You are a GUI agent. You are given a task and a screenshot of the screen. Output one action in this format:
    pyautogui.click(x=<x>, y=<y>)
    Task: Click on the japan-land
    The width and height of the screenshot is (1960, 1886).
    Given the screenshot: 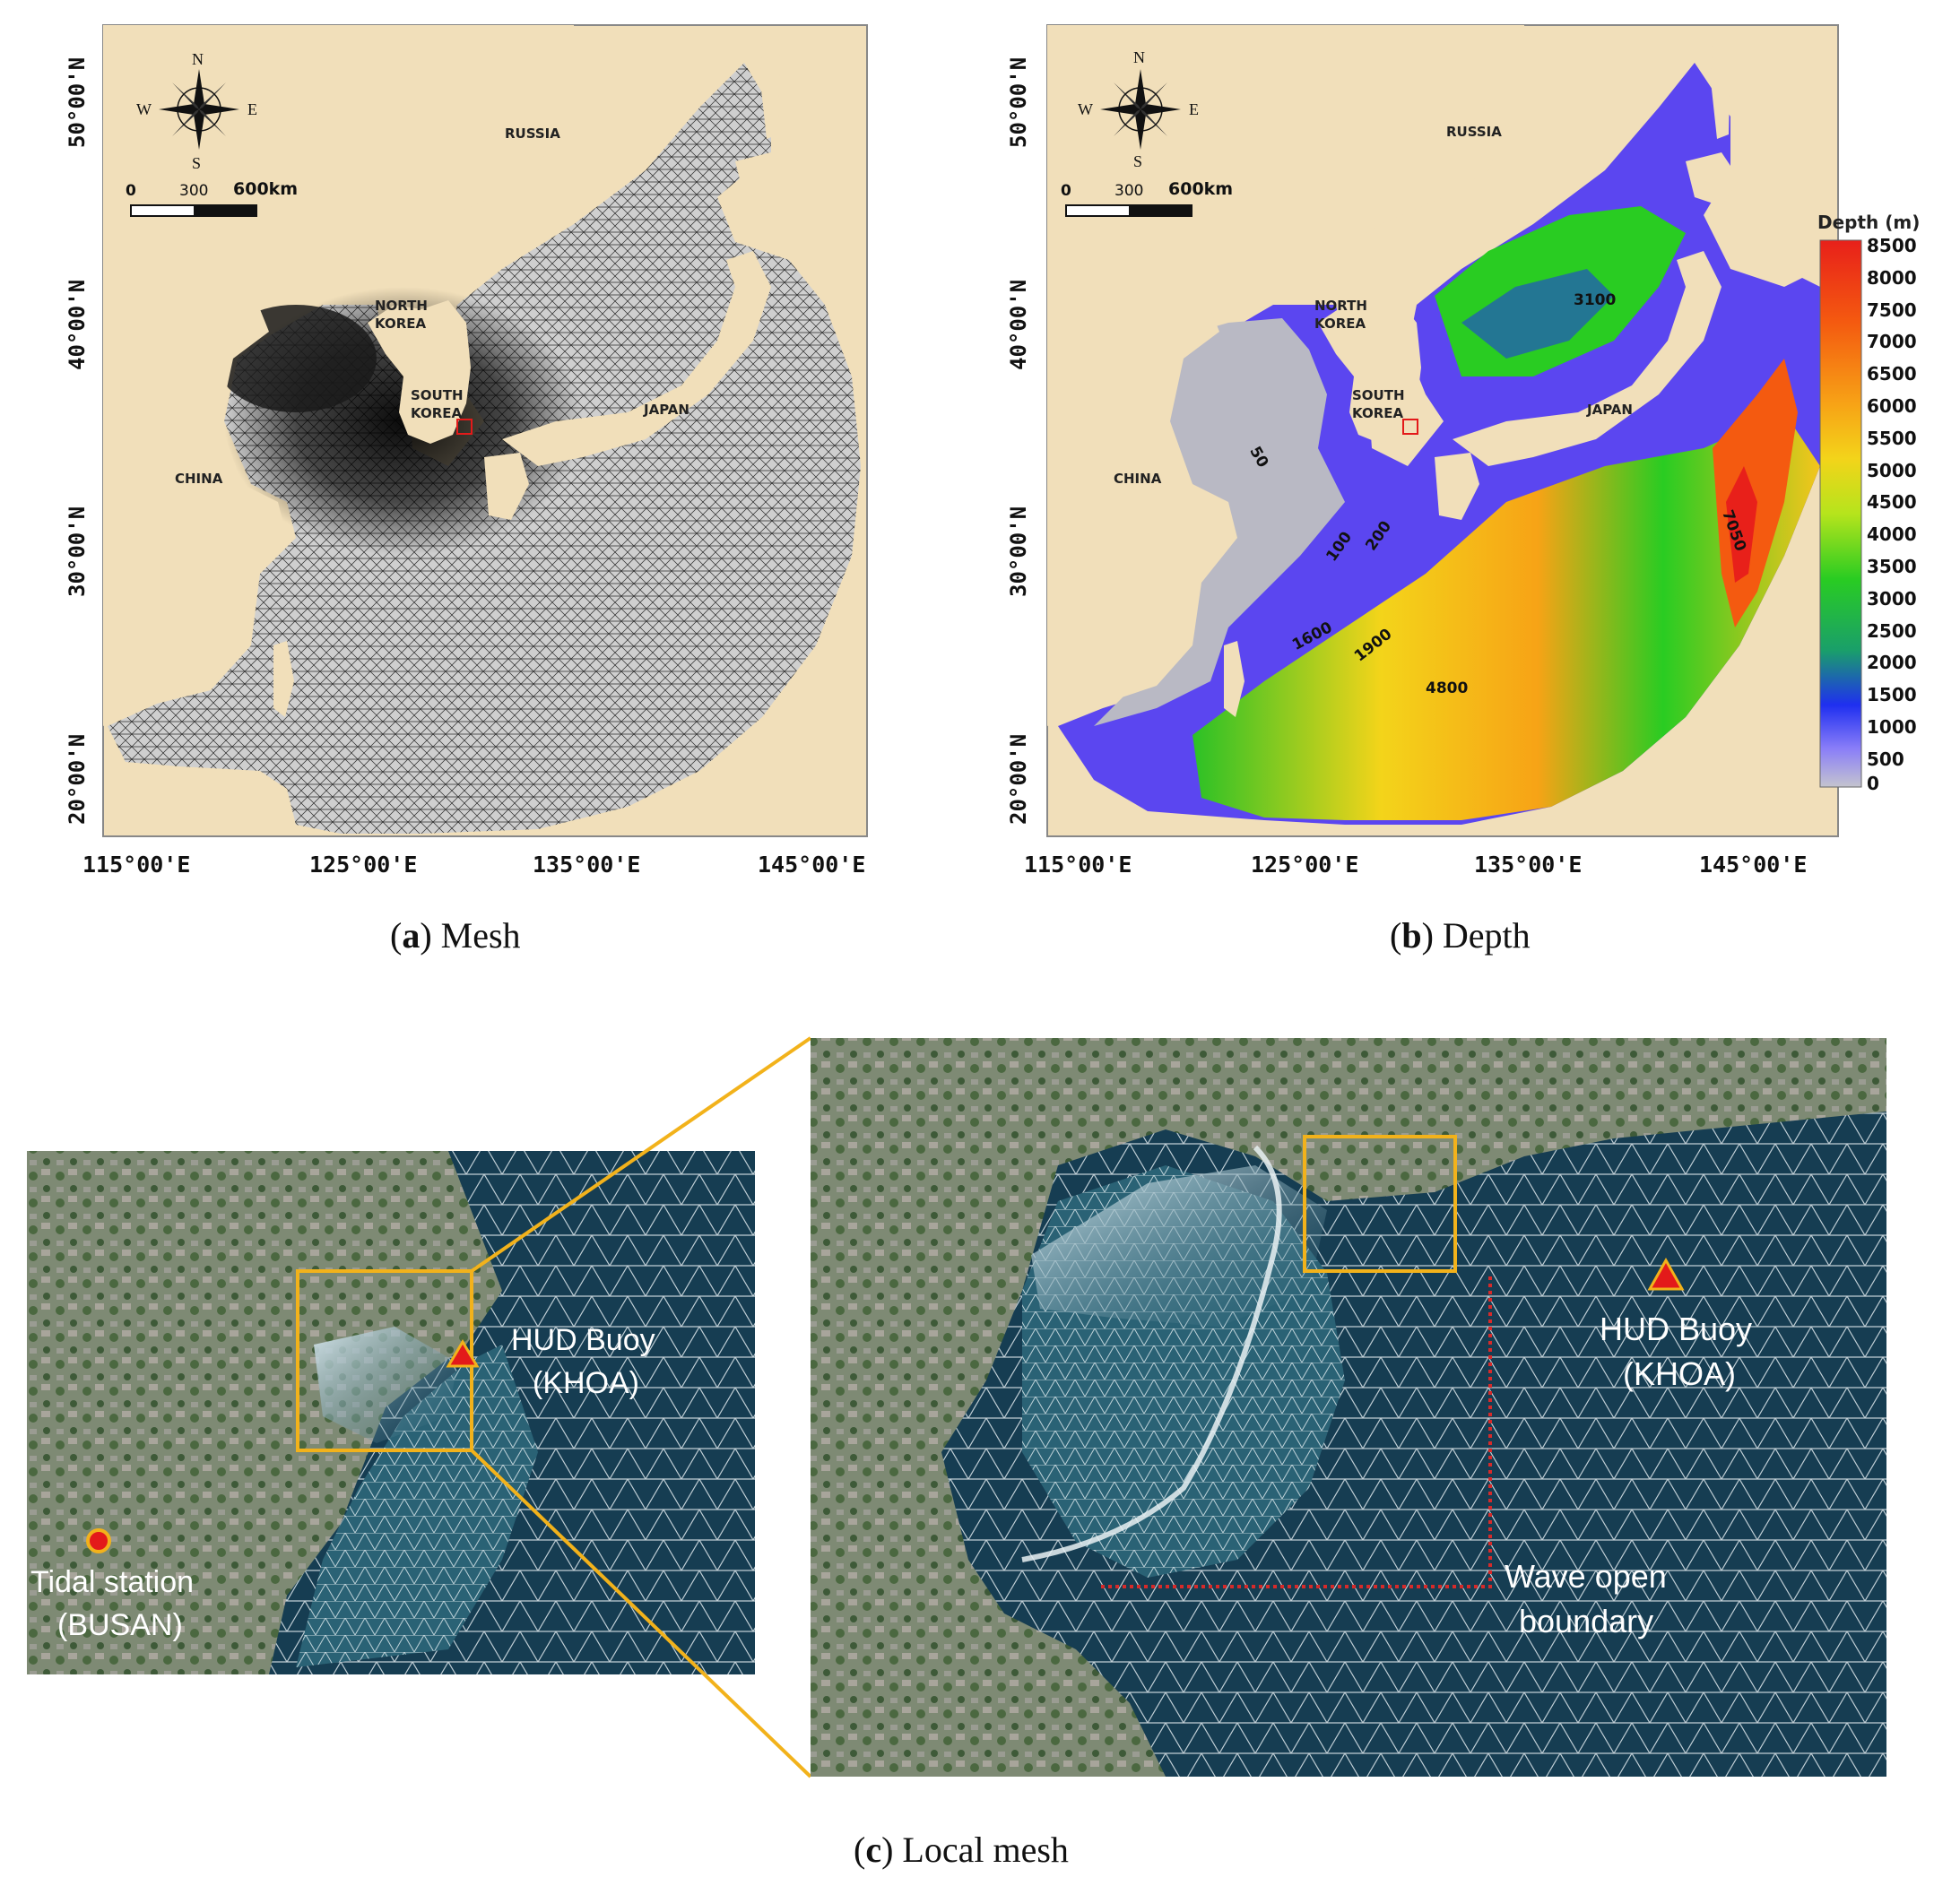 What is the action you would take?
    pyautogui.click(x=636, y=358)
    